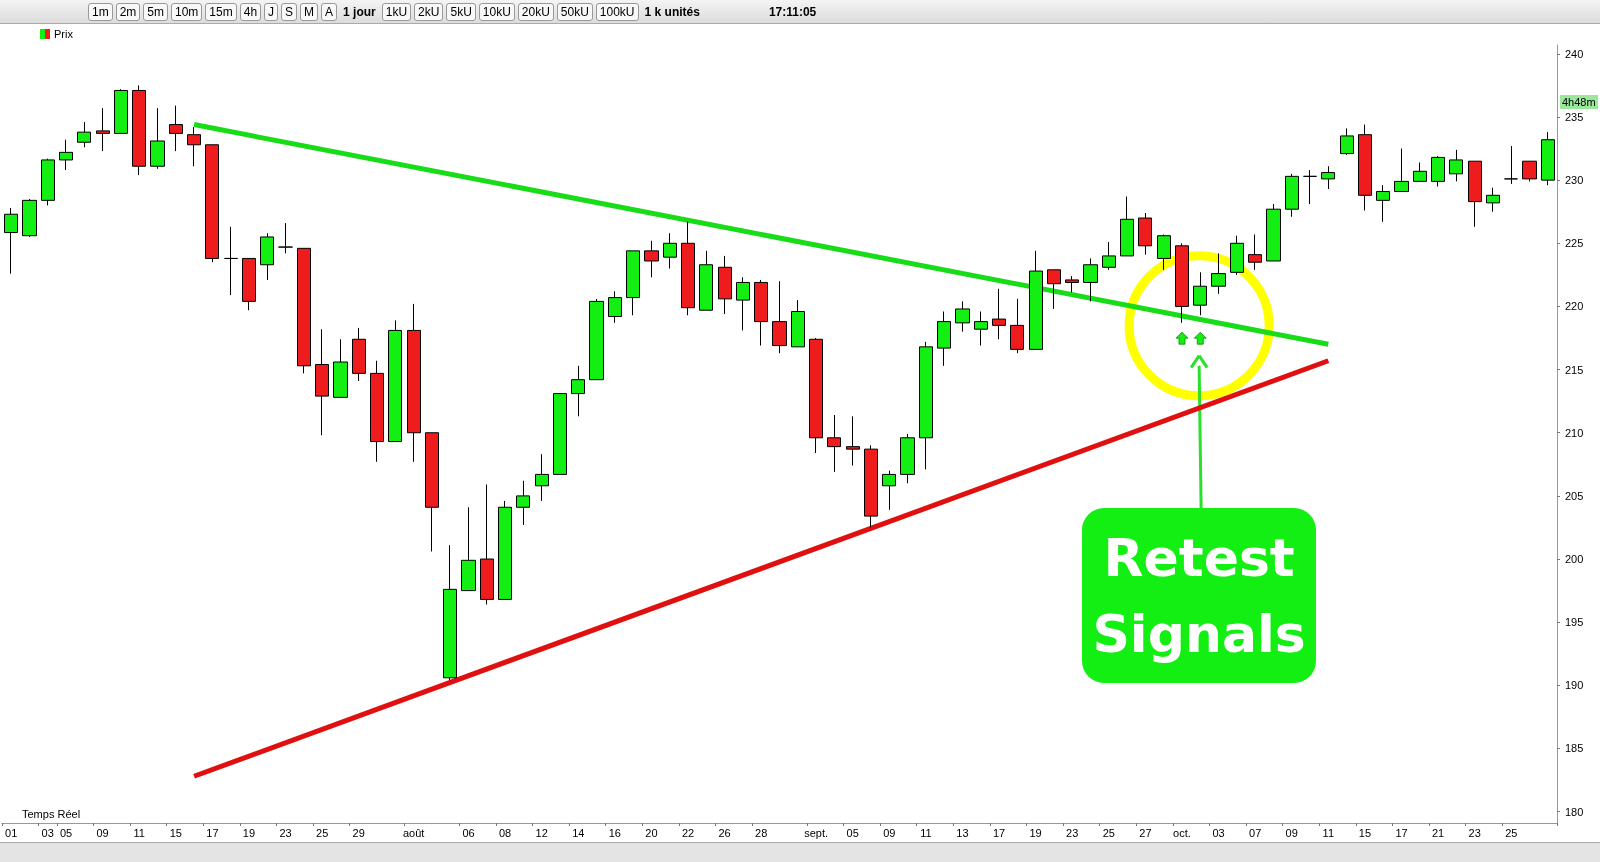 Image resolution: width=1600 pixels, height=862 pixels. I want to click on x-tick-label: 07, so click(1255, 832).